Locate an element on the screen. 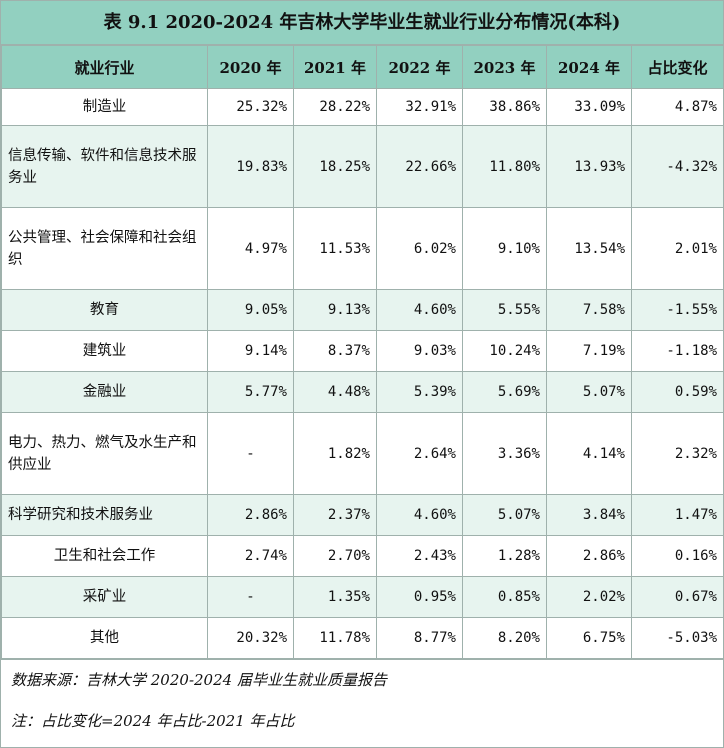 The image size is (724, 748). value-cell: 5.39% is located at coordinates (419, 392).